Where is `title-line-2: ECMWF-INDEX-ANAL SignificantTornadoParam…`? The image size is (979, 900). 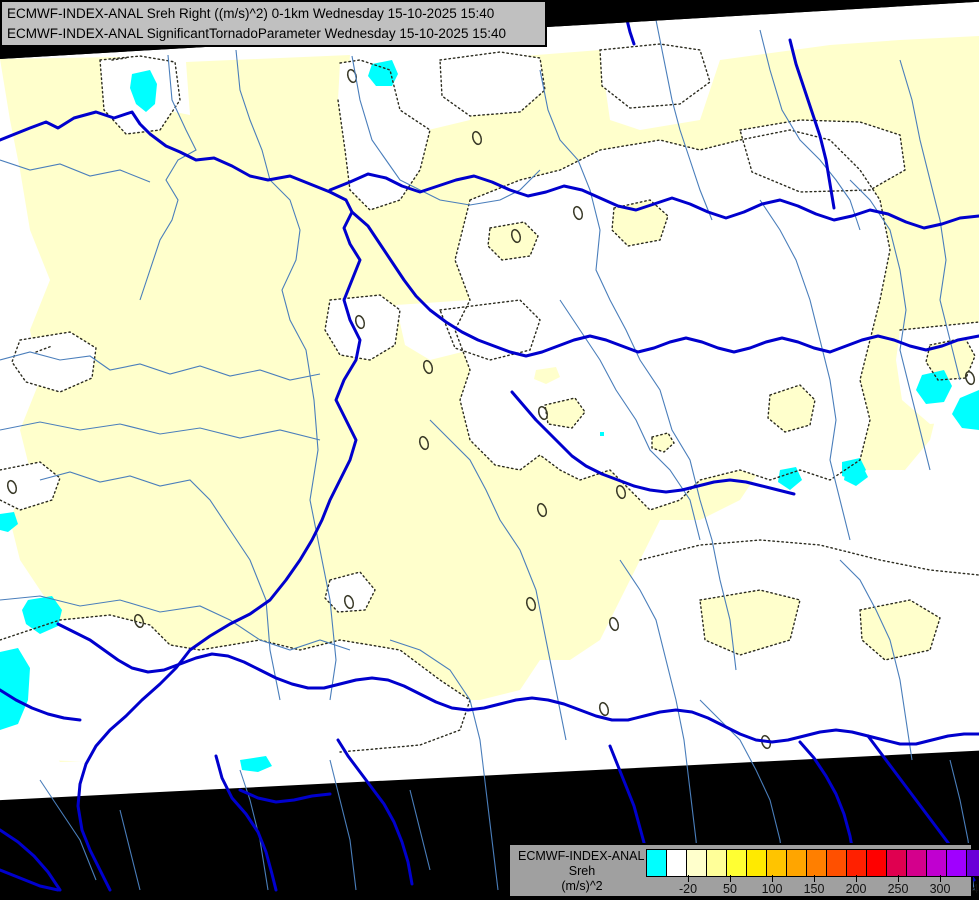 title-line-2: ECMWF-INDEX-ANAL SignificantTornadoParam… is located at coordinates (256, 33).